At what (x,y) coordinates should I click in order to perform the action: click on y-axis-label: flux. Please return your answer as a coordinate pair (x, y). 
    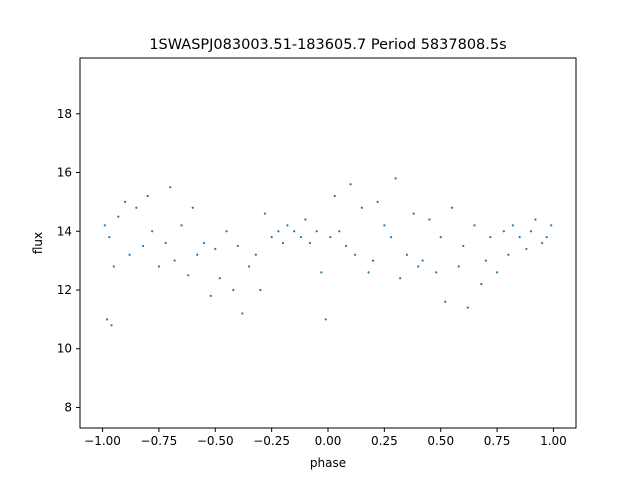
    Looking at the image, I should click on (38, 243).